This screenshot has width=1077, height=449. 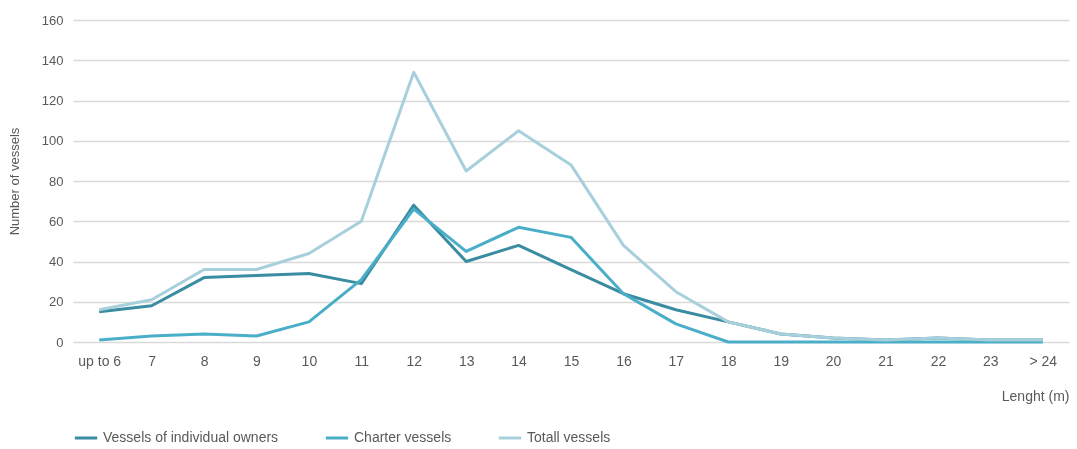 I want to click on x-tick-label: 23, so click(x=991, y=360).